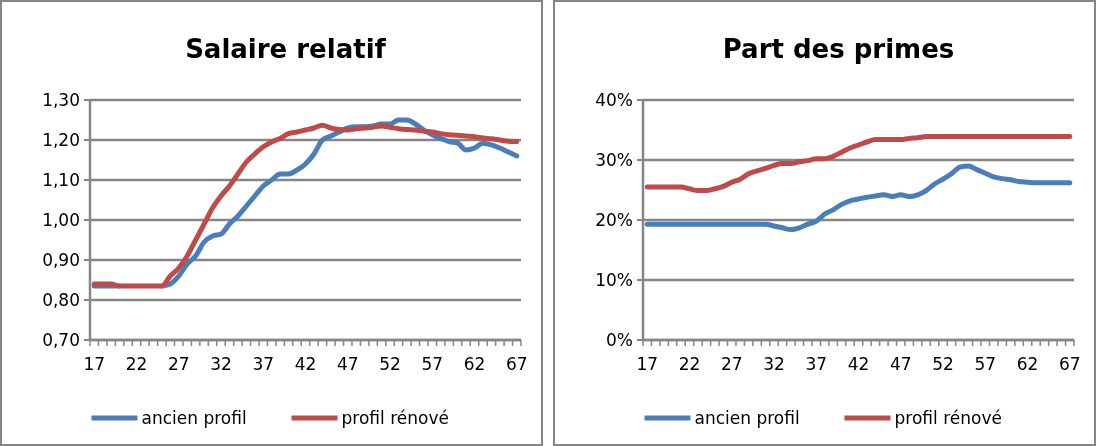 The height and width of the screenshot is (446, 1096). Describe the element at coordinates (614, 99) in the screenshot. I see `y-tick-label: 40%` at that location.